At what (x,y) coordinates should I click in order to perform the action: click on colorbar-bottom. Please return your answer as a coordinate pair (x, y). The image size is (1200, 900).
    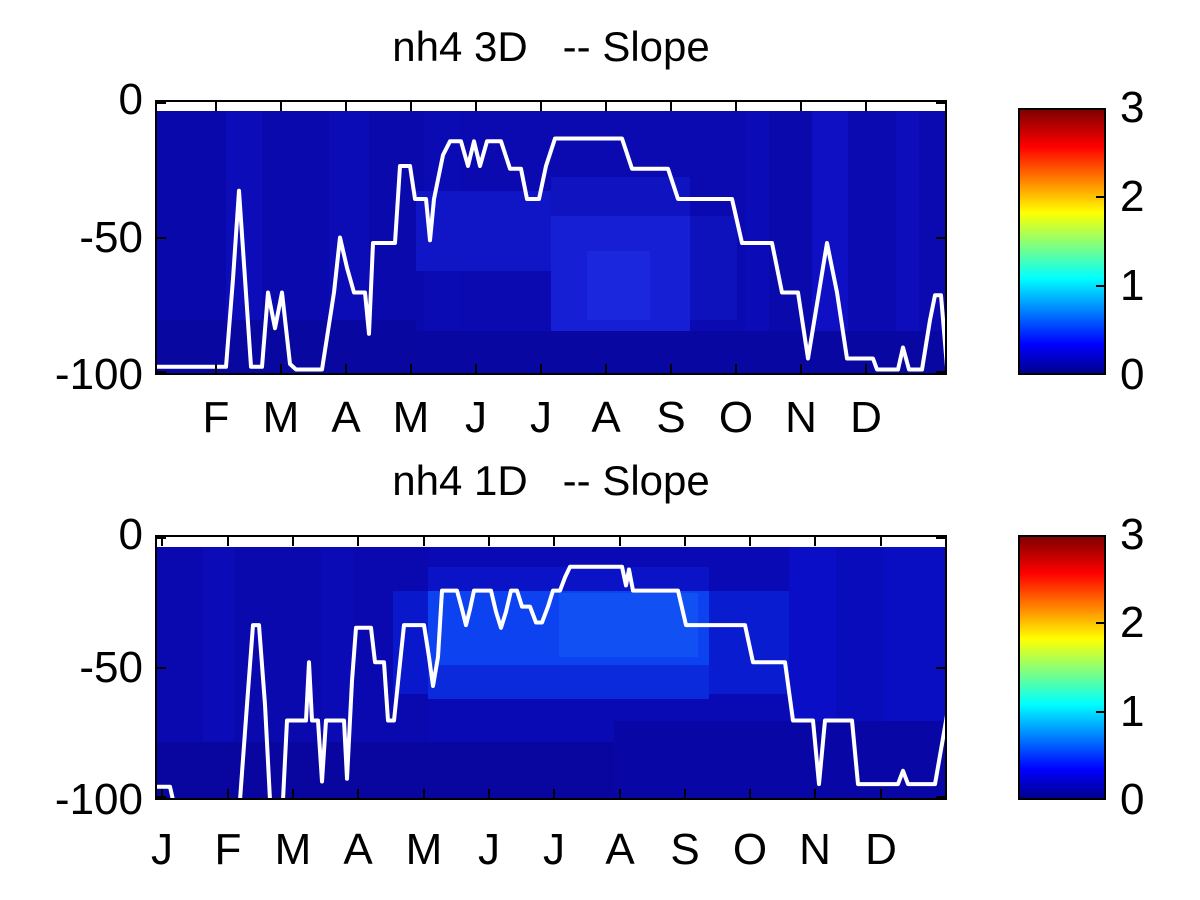
    Looking at the image, I should click on (1062, 667).